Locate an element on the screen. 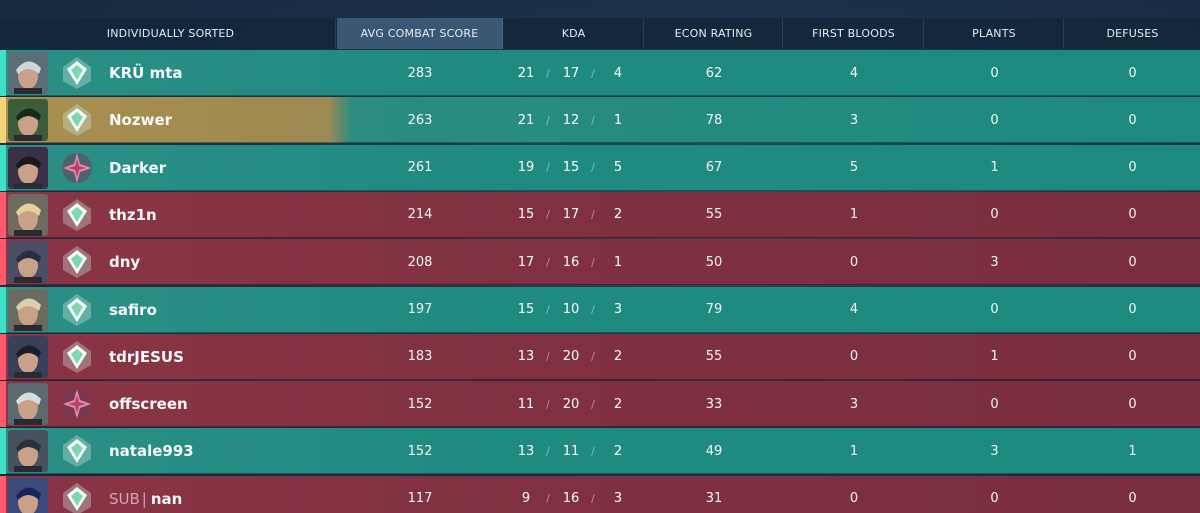 The width and height of the screenshot is (1200, 513). player-name: KRÜ mta is located at coordinates (146, 73).